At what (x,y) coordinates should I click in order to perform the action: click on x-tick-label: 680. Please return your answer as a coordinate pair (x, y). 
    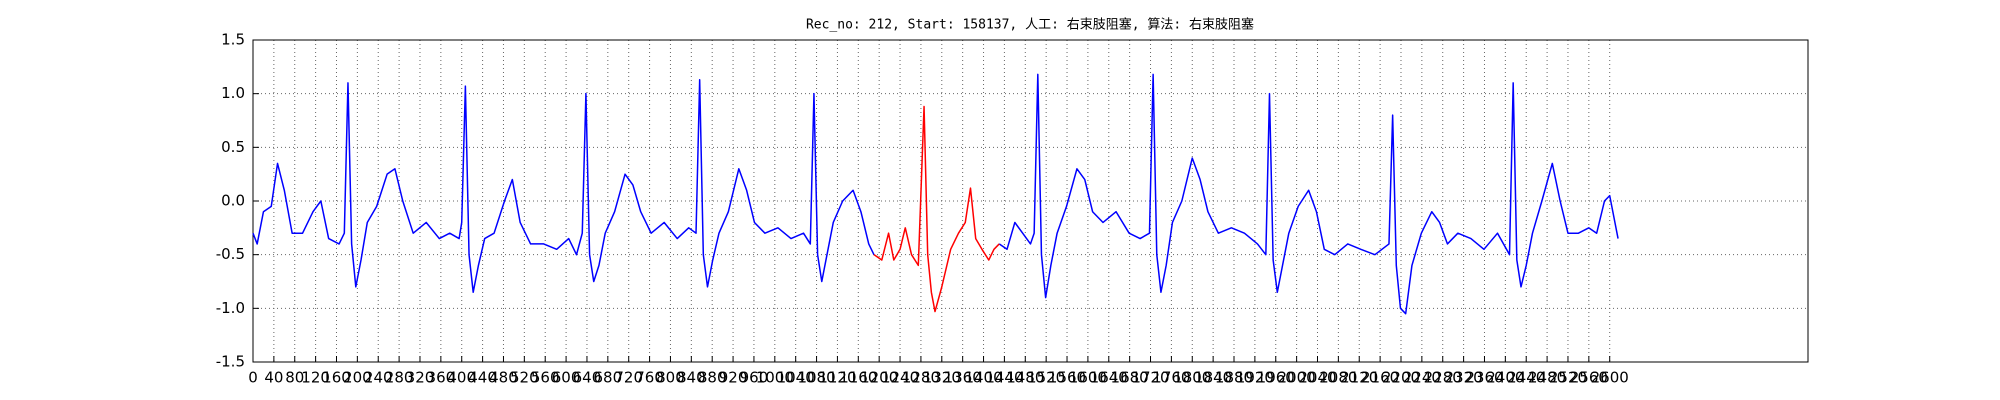
    Looking at the image, I should click on (608, 378).